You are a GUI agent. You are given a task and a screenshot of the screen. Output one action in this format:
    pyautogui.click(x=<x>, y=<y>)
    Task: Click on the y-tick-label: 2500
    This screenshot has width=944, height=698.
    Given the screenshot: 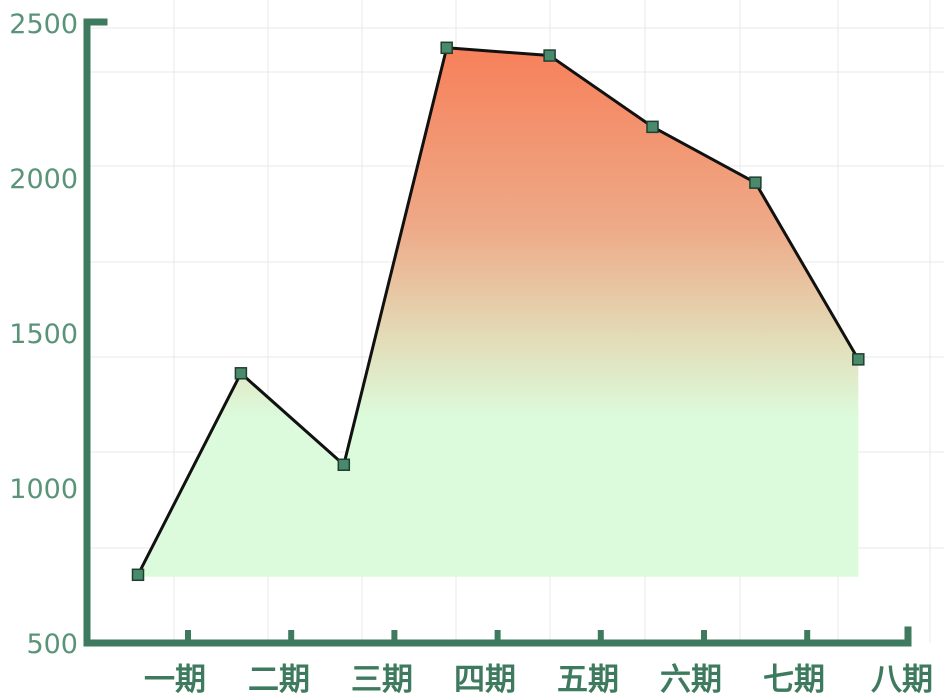 What is the action you would take?
    pyautogui.click(x=43, y=24)
    